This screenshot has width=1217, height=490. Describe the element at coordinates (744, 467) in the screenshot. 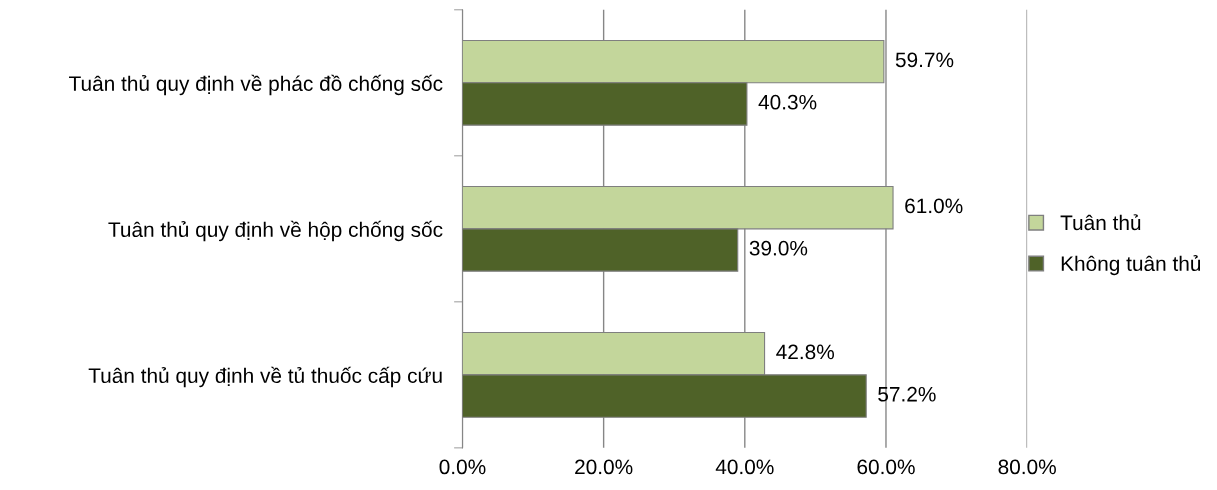

I see `x-tick-label: 40.0%` at that location.